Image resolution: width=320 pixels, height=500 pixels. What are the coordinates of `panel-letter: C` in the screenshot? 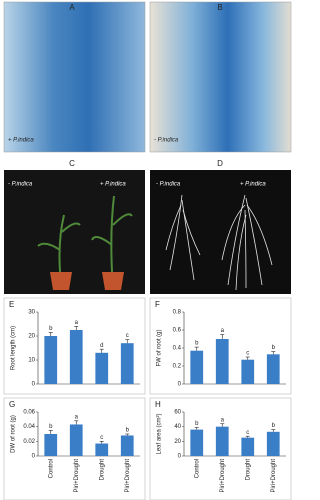 It's located at (72, 163).